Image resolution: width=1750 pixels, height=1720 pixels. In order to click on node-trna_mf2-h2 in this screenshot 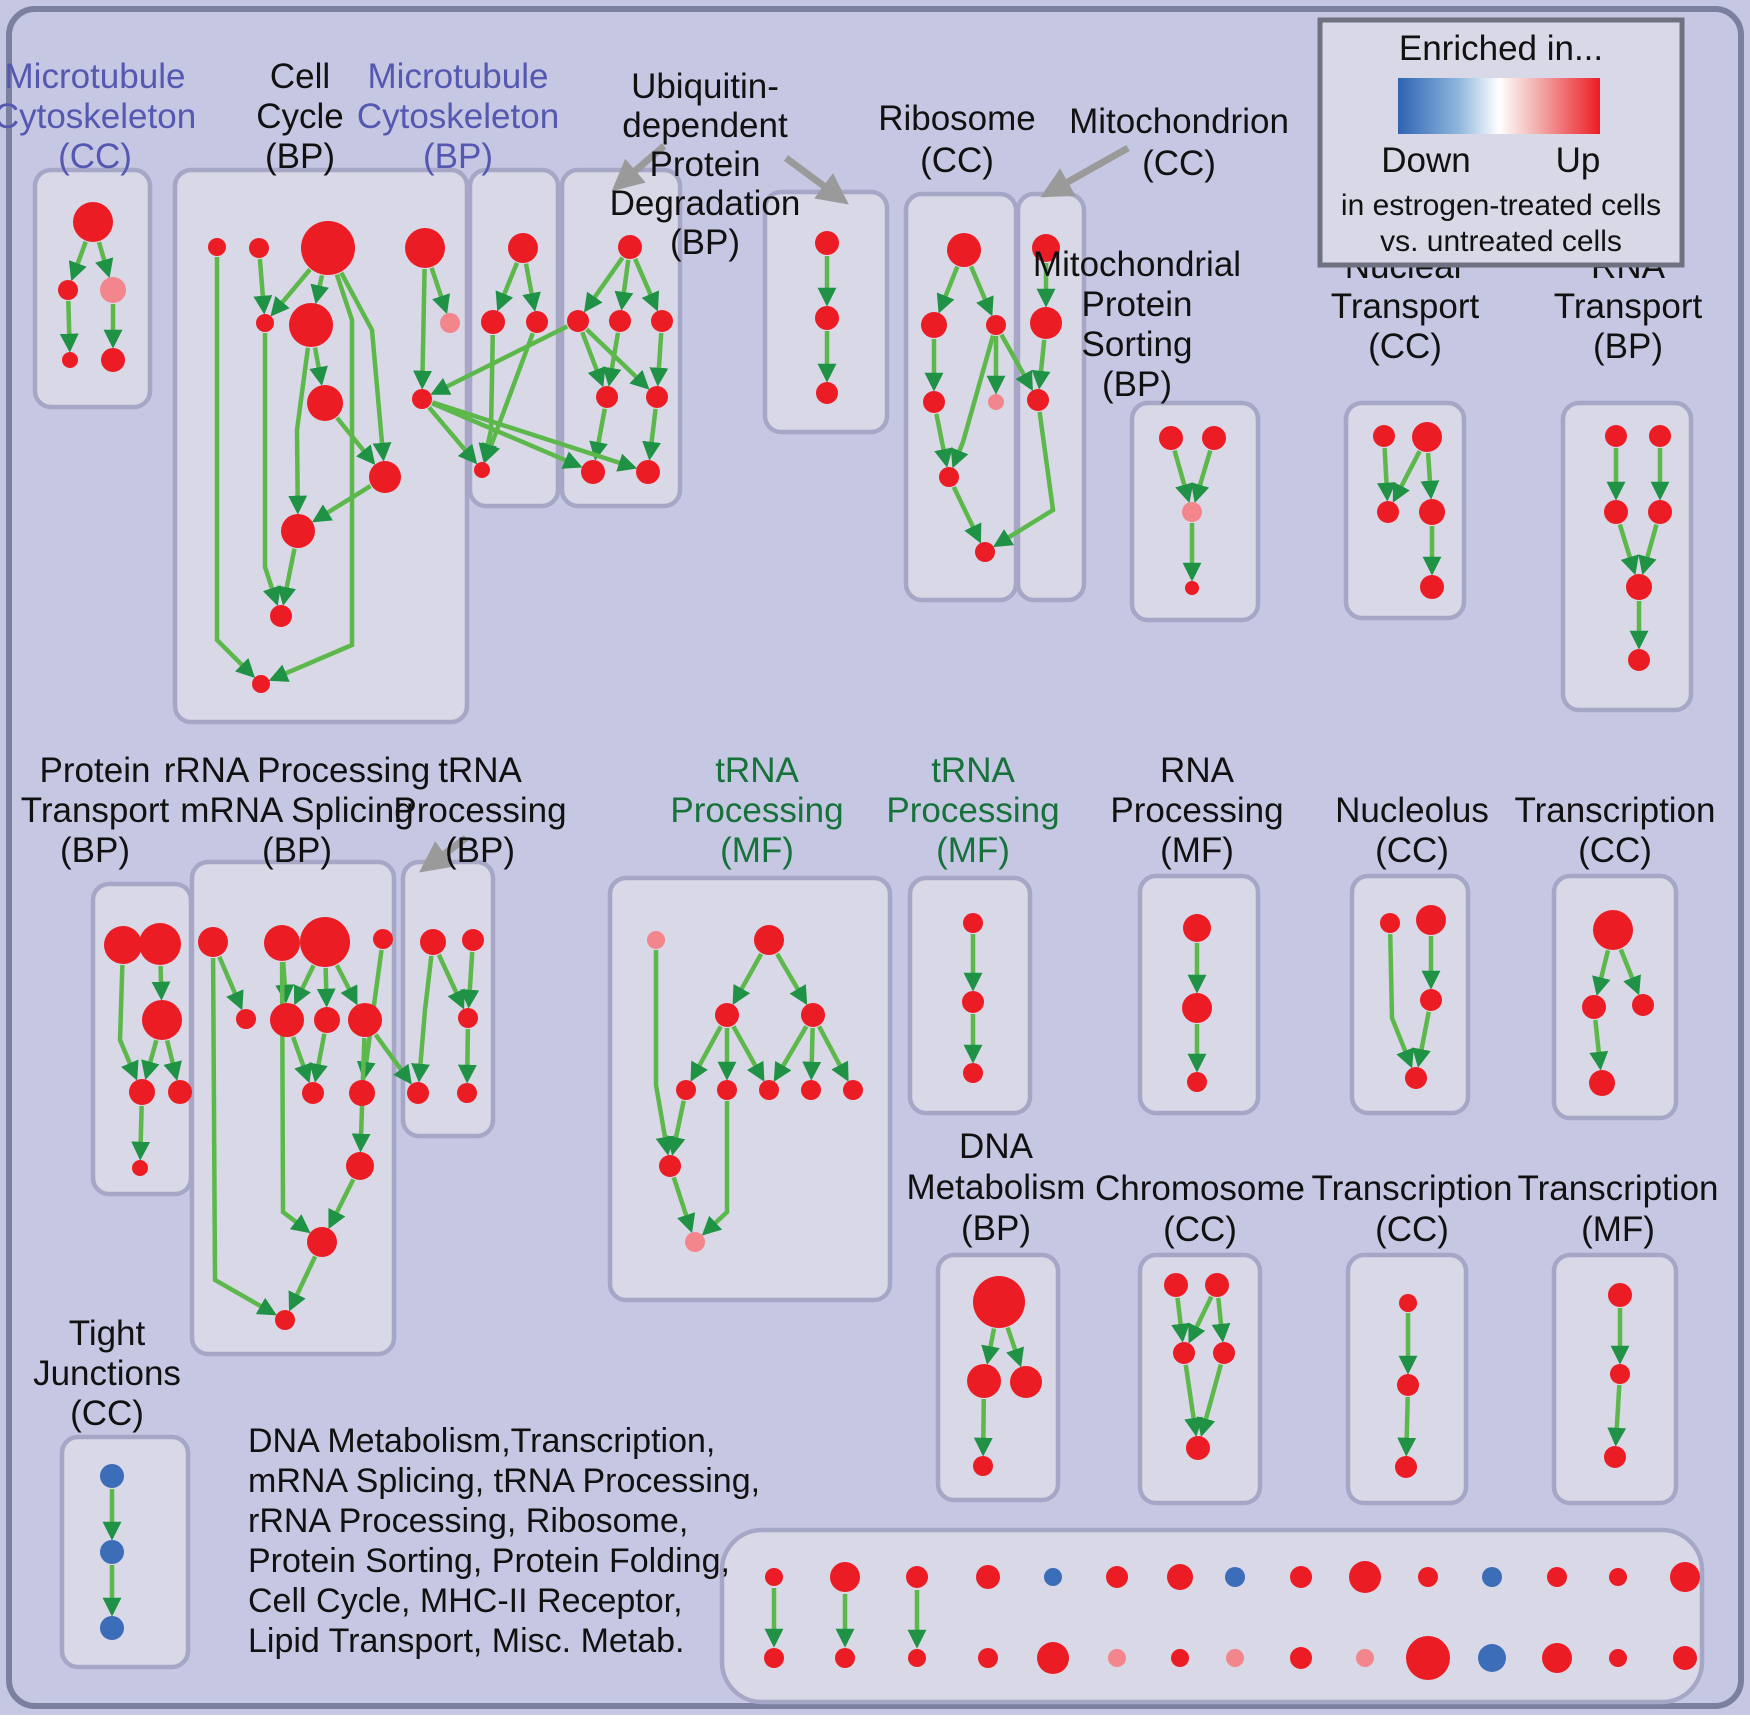, I will do `click(973, 1002)`.